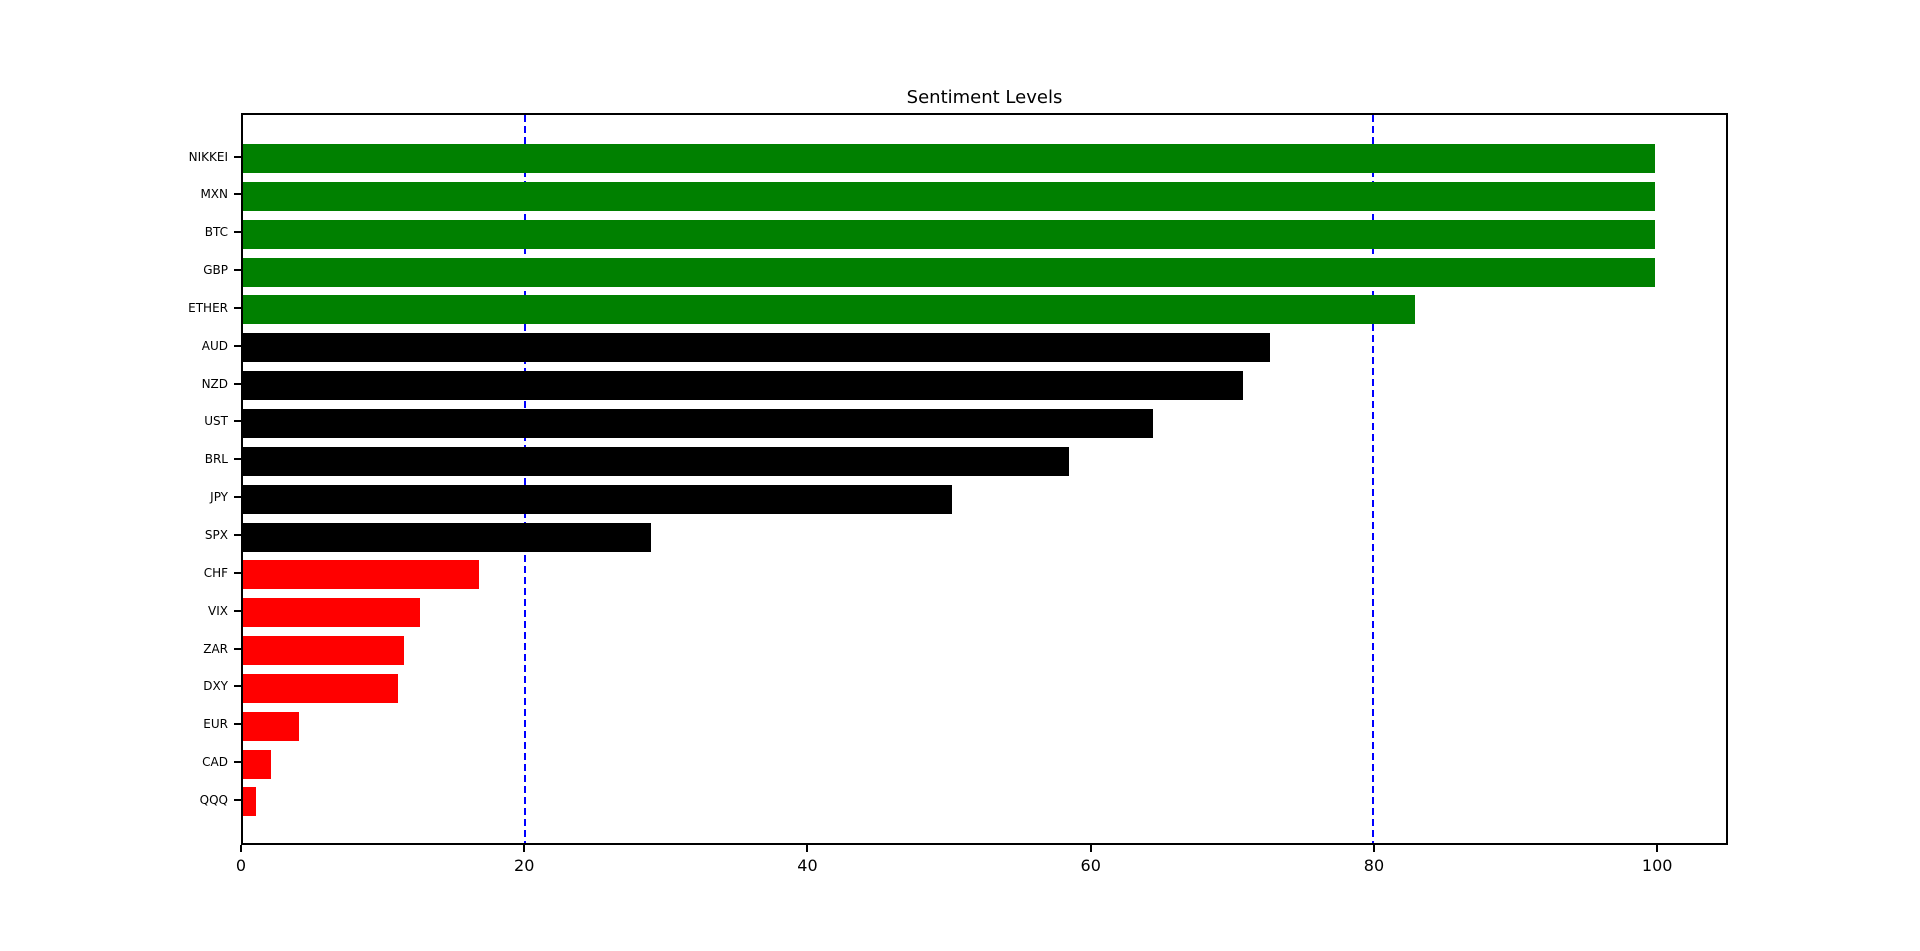 The width and height of the screenshot is (1920, 951). Describe the element at coordinates (949, 234) in the screenshot. I see `bar-btc` at that location.